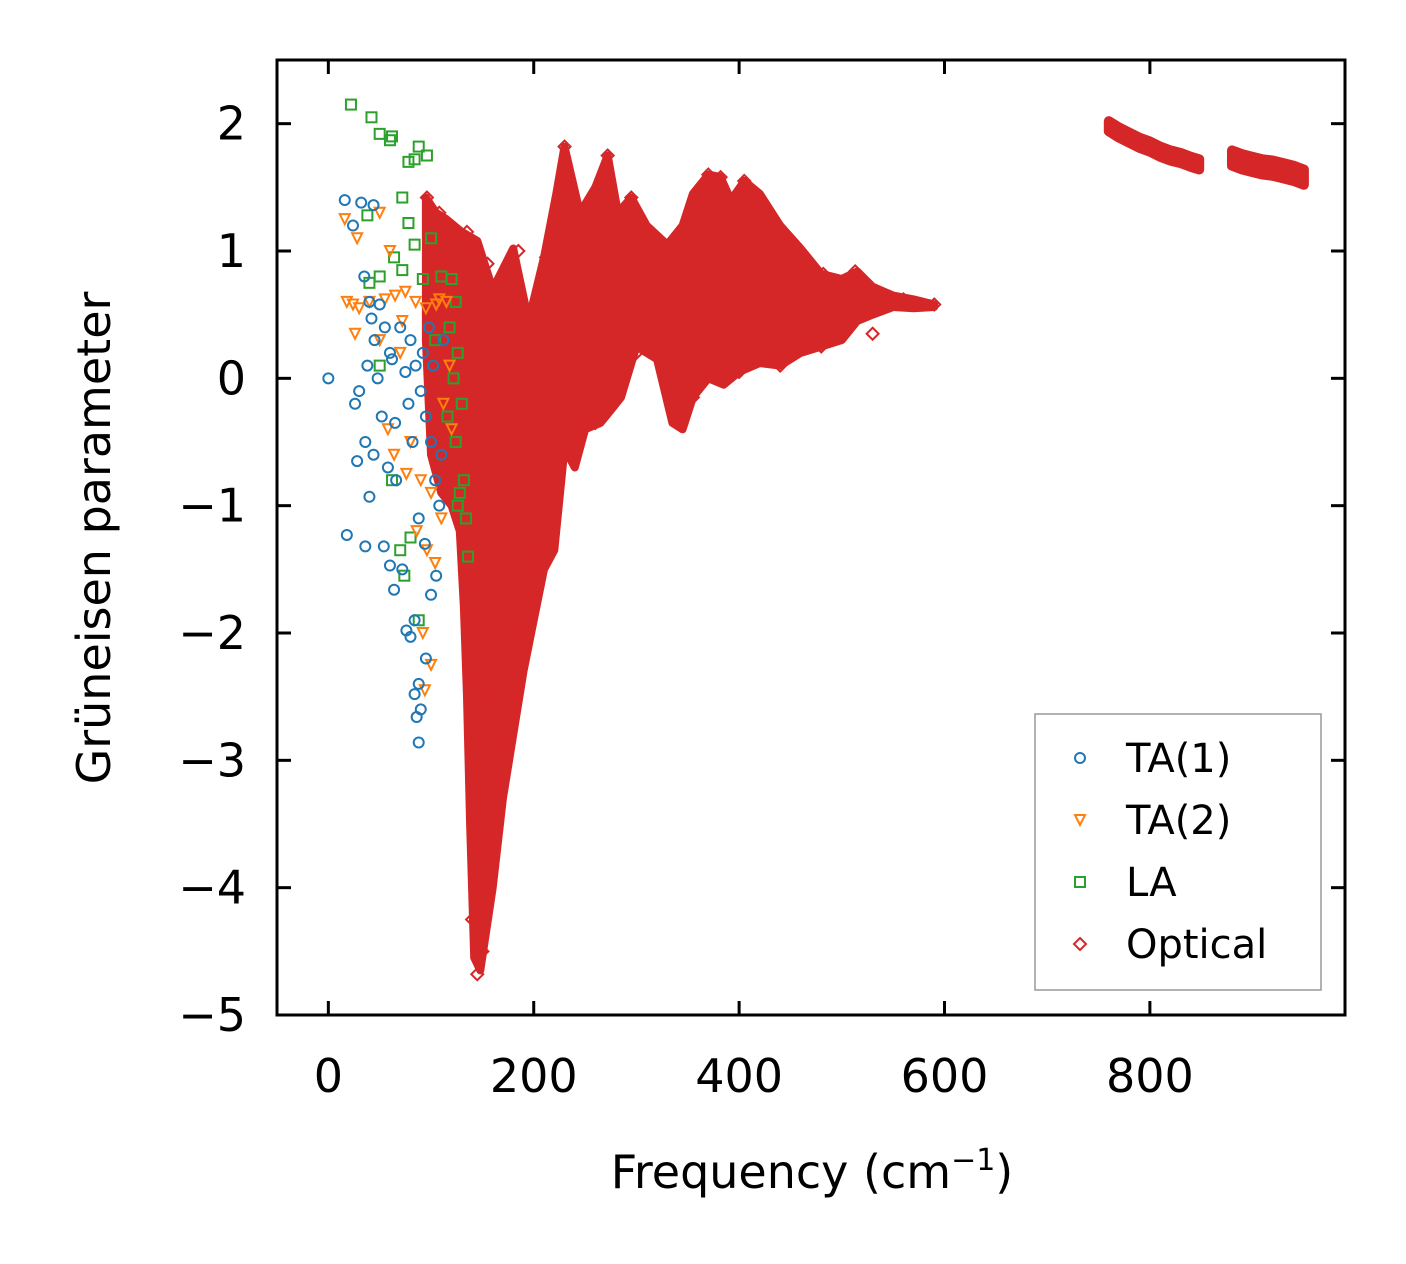 The width and height of the screenshot is (1406, 1264). What do you see at coordinates (212, 760) in the screenshot?
I see `y-tick-label: −3` at bounding box center [212, 760].